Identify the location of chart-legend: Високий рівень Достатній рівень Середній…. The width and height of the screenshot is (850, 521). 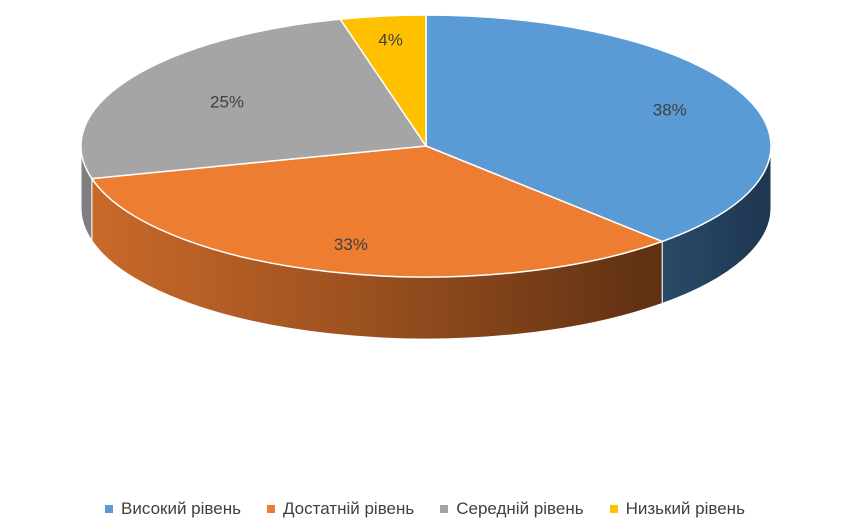
(425, 509).